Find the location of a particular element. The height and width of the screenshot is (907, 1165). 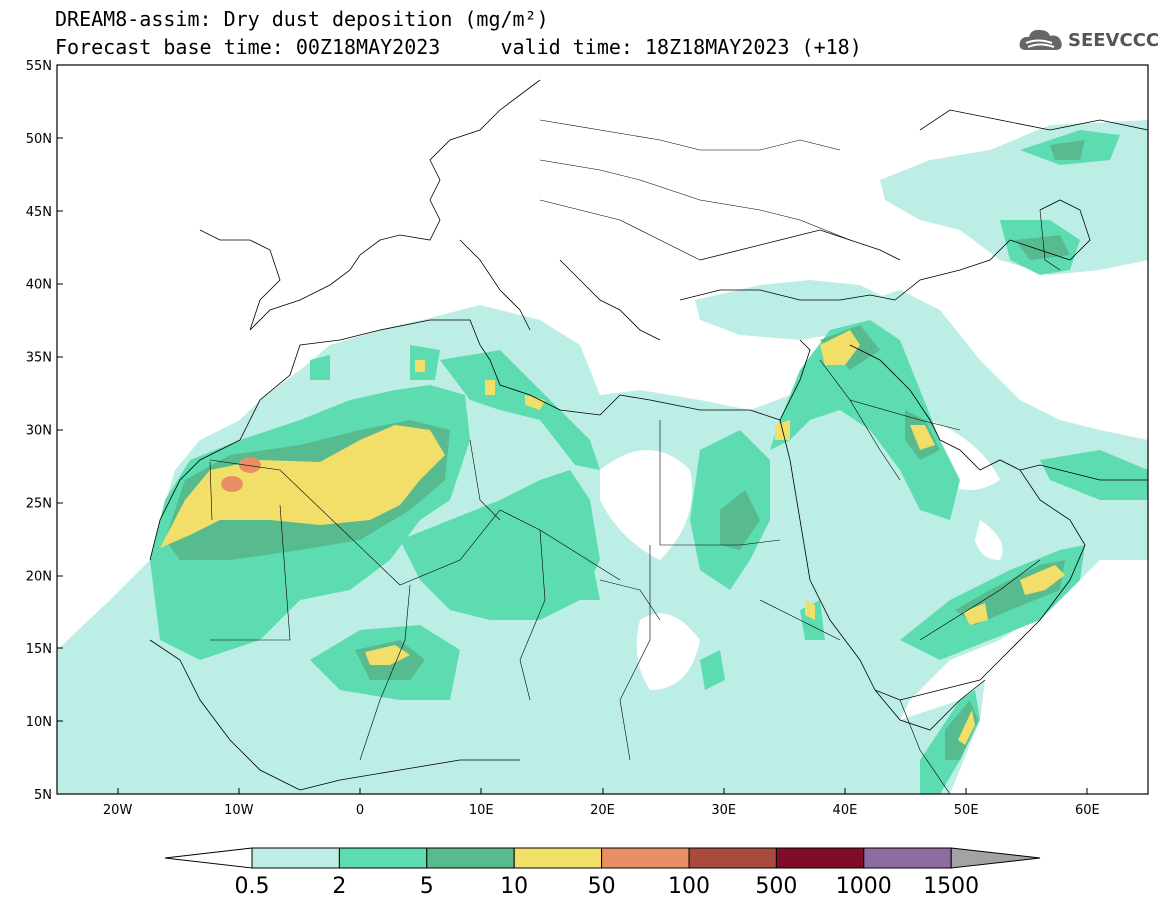

lat-tick-label: 20N is located at coordinates (39, 576).